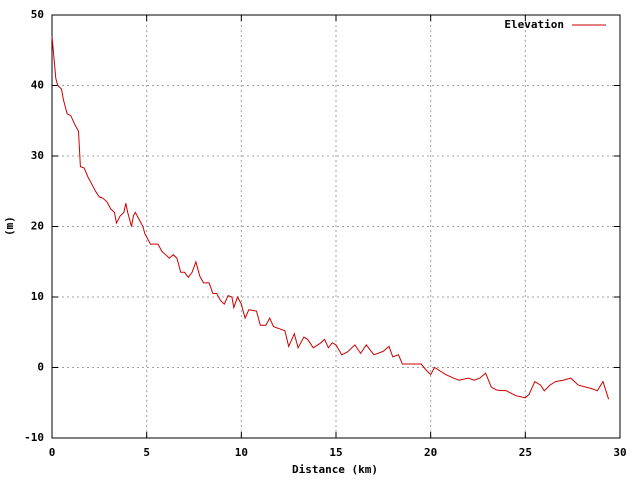 The height and width of the screenshot is (480, 640). What do you see at coordinates (40, 367) in the screenshot?
I see `y-tick-label: 0` at bounding box center [40, 367].